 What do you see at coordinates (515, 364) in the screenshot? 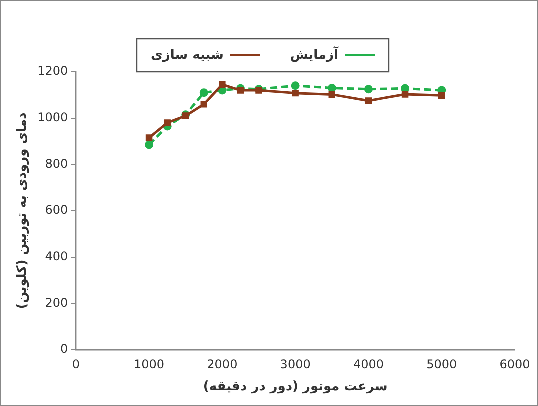
I see `x-tick-label: 6000` at bounding box center [515, 364].